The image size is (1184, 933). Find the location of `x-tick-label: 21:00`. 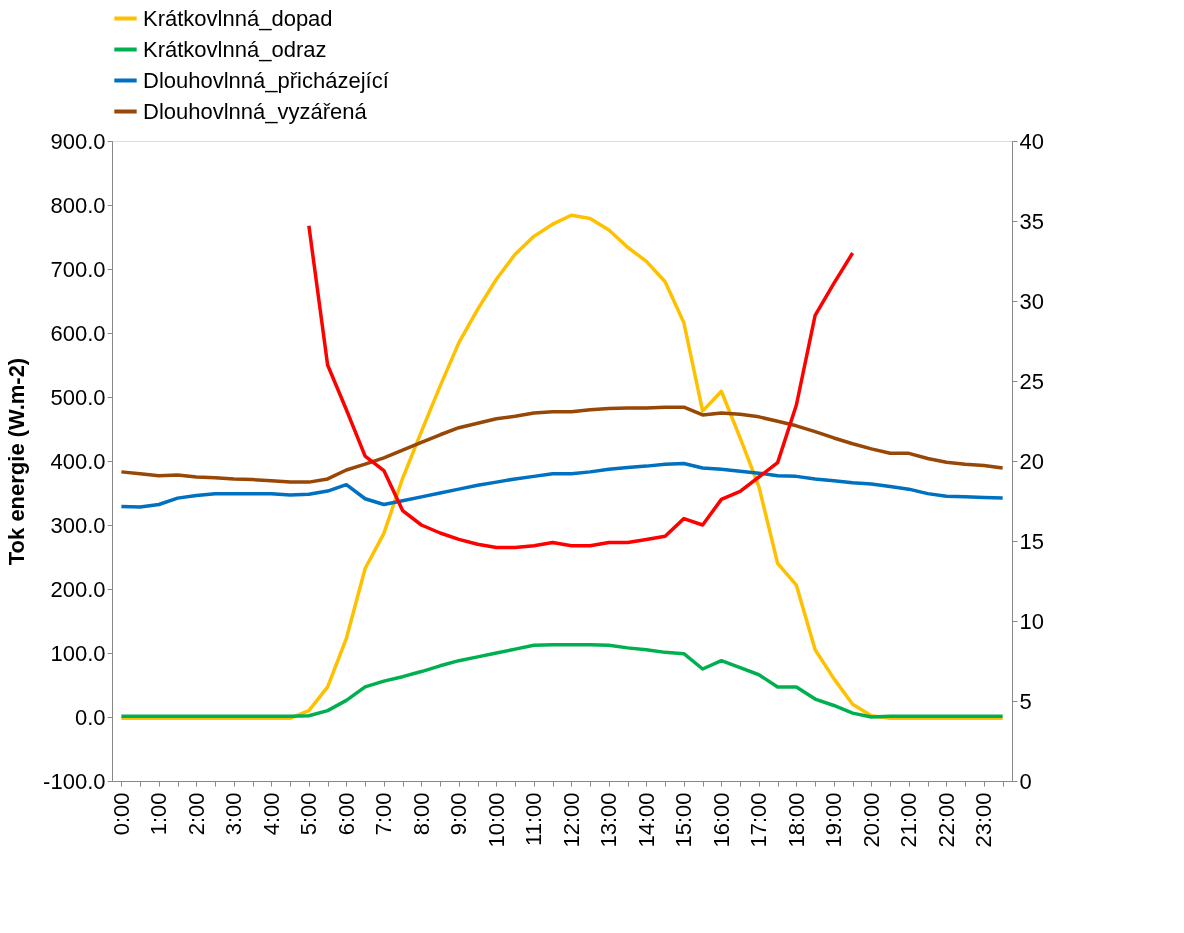

x-tick-label: 21:00 is located at coordinates (909, 820).